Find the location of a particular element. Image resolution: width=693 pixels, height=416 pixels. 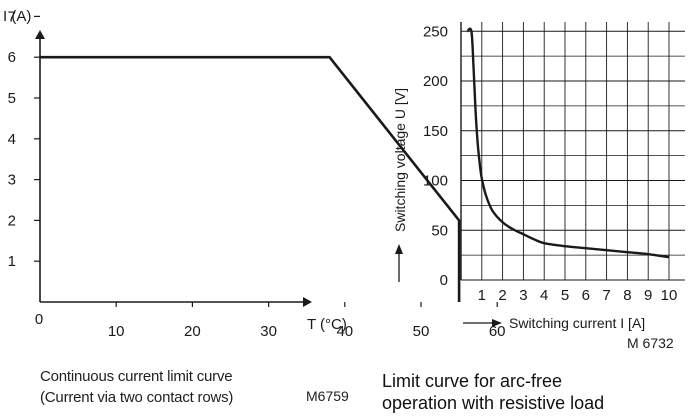

x-tick-label: 2 is located at coordinates (502, 295).